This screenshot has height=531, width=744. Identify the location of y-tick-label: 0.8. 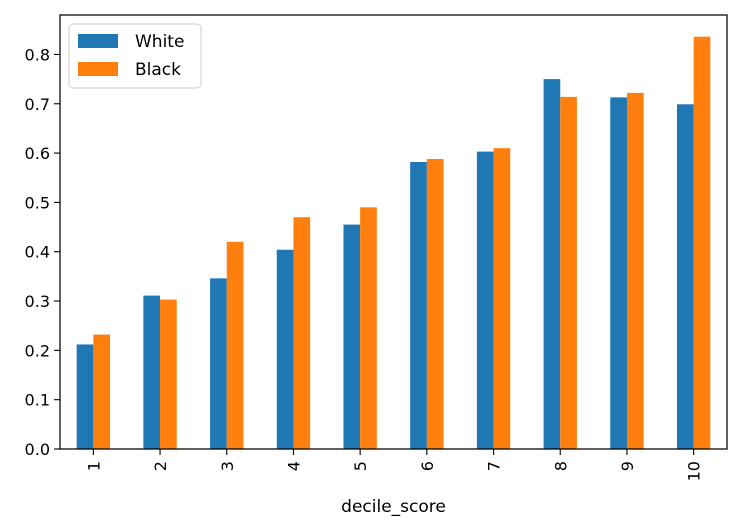
(37, 54).